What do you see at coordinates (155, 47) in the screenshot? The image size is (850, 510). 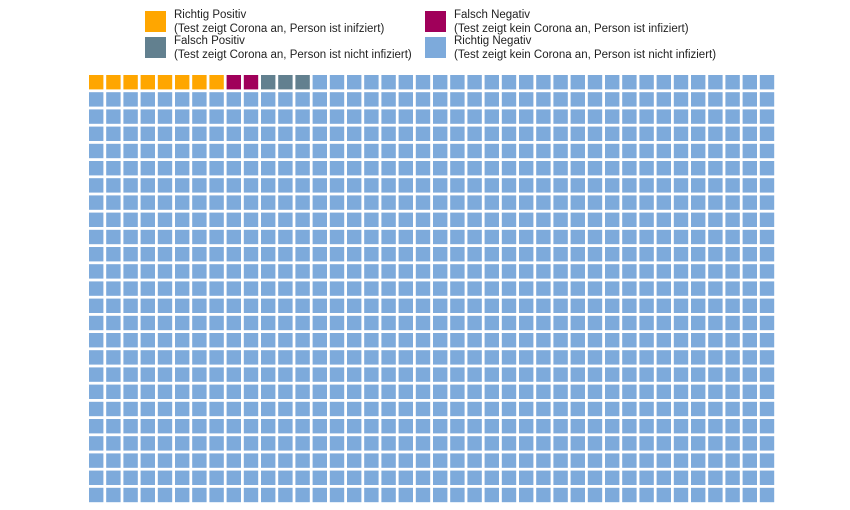 I see `legend-swatch` at bounding box center [155, 47].